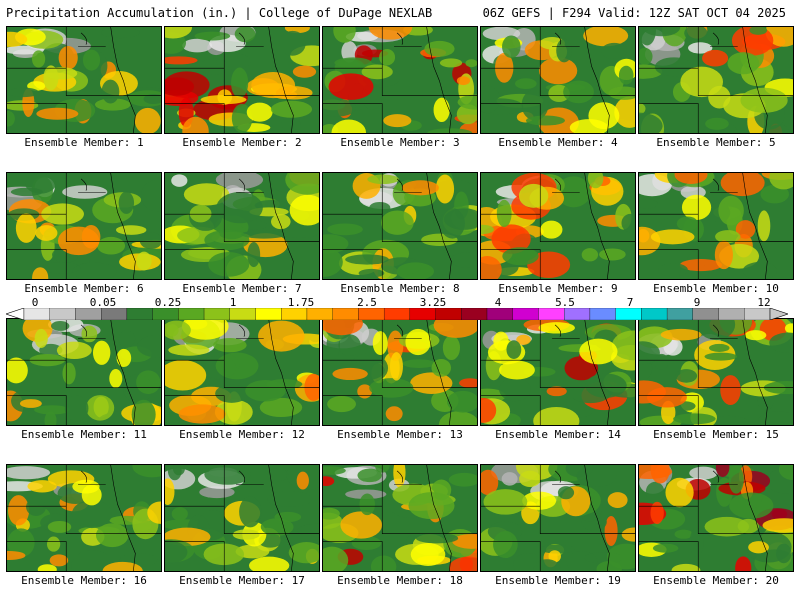 Image resolution: width=800 pixels, height=600 pixels. I want to click on colorbar-label: 1.75, so click(301, 302).